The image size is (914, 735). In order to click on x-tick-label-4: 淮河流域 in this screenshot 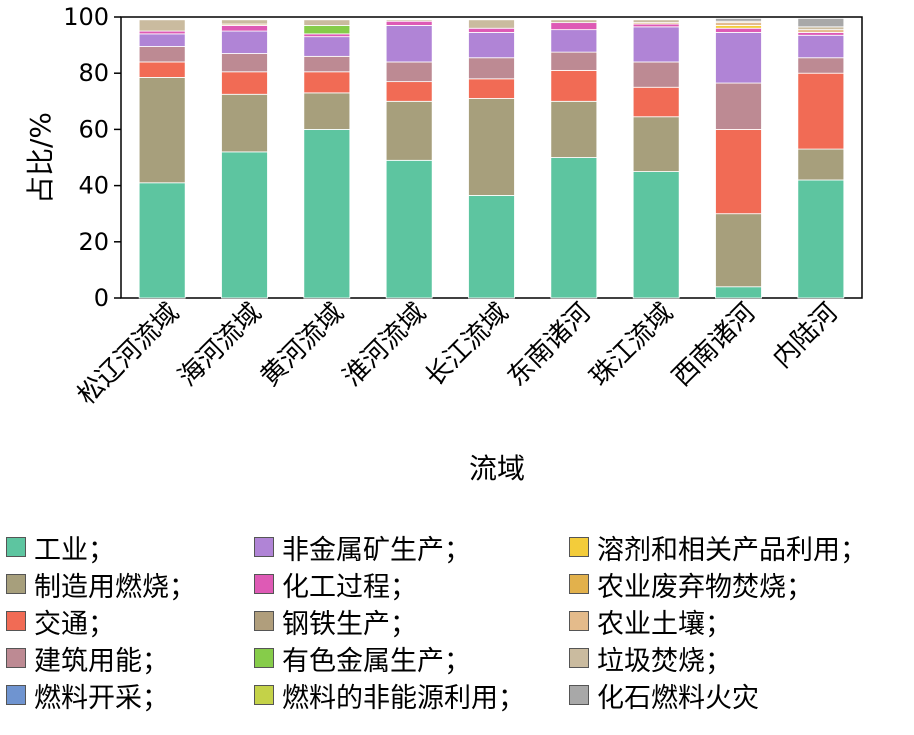, I will do `click(384, 345)`.